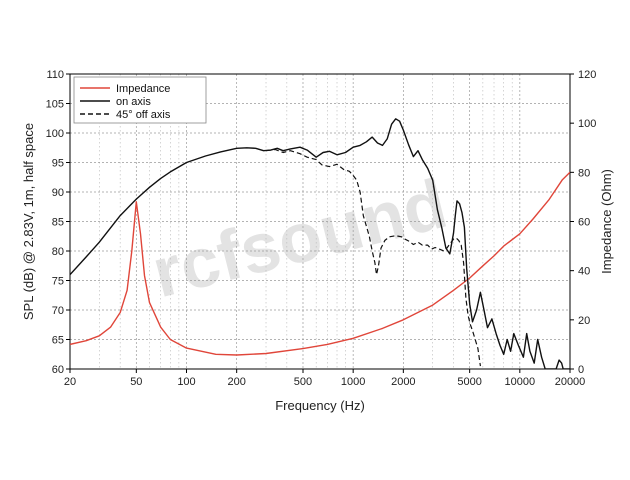 This screenshot has width=630, height=480. I want to click on y-left-tick-label: 105, so click(55, 105).